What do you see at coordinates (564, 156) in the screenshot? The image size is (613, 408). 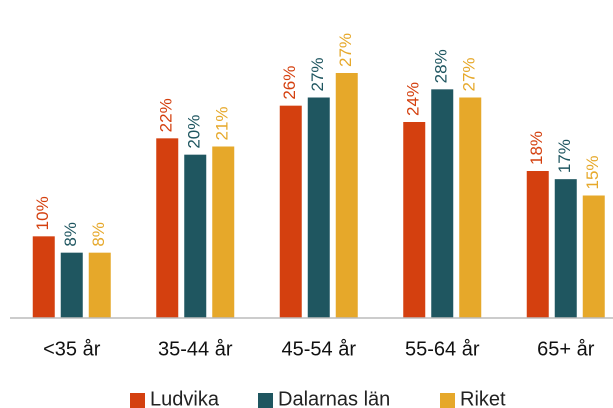 I see `value-label: 17%` at bounding box center [564, 156].